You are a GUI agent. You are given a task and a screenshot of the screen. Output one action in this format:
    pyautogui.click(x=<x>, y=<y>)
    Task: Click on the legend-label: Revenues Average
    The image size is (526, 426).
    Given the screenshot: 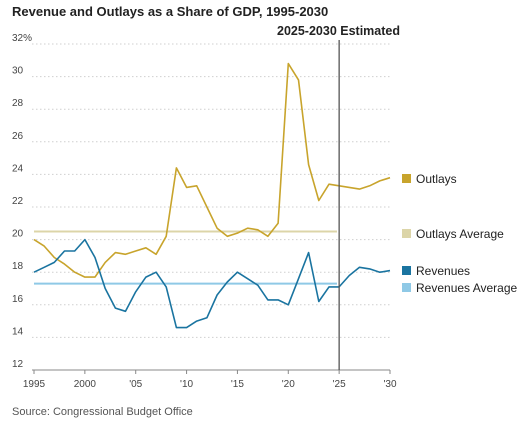 What is the action you would take?
    pyautogui.click(x=467, y=288)
    